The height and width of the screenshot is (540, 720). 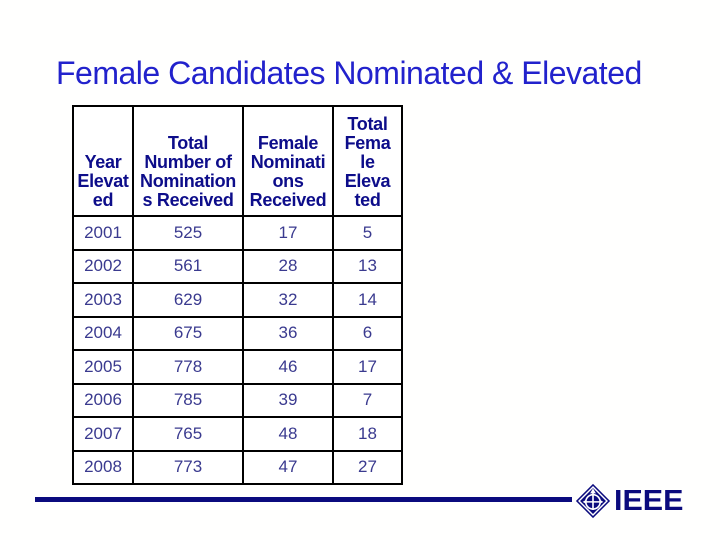 What do you see at coordinates (288, 467) in the screenshot?
I see `cell-female-nominations: 47` at bounding box center [288, 467].